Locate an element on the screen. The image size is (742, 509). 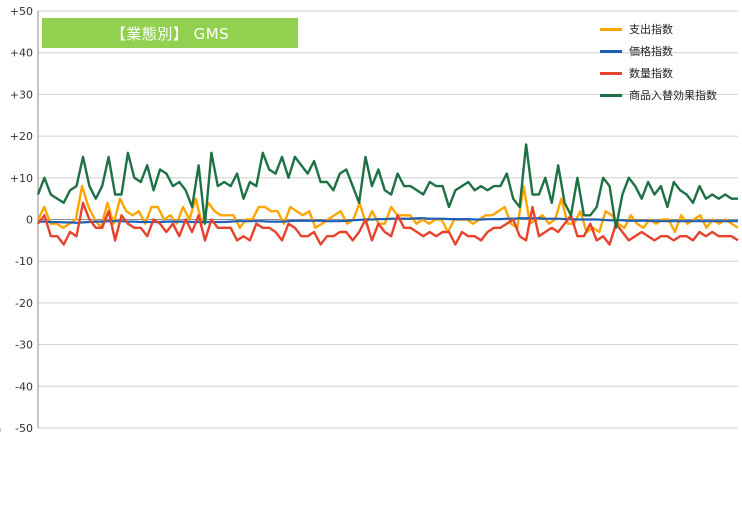
legend-item: 支出指数 is located at coordinates (658, 29).